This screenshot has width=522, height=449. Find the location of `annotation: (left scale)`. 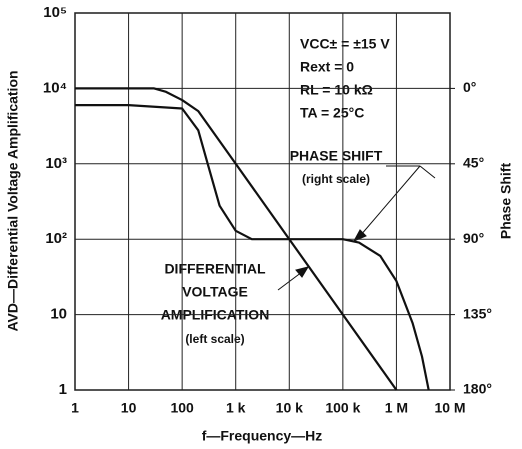

annotation: (left scale) is located at coordinates (214, 339).